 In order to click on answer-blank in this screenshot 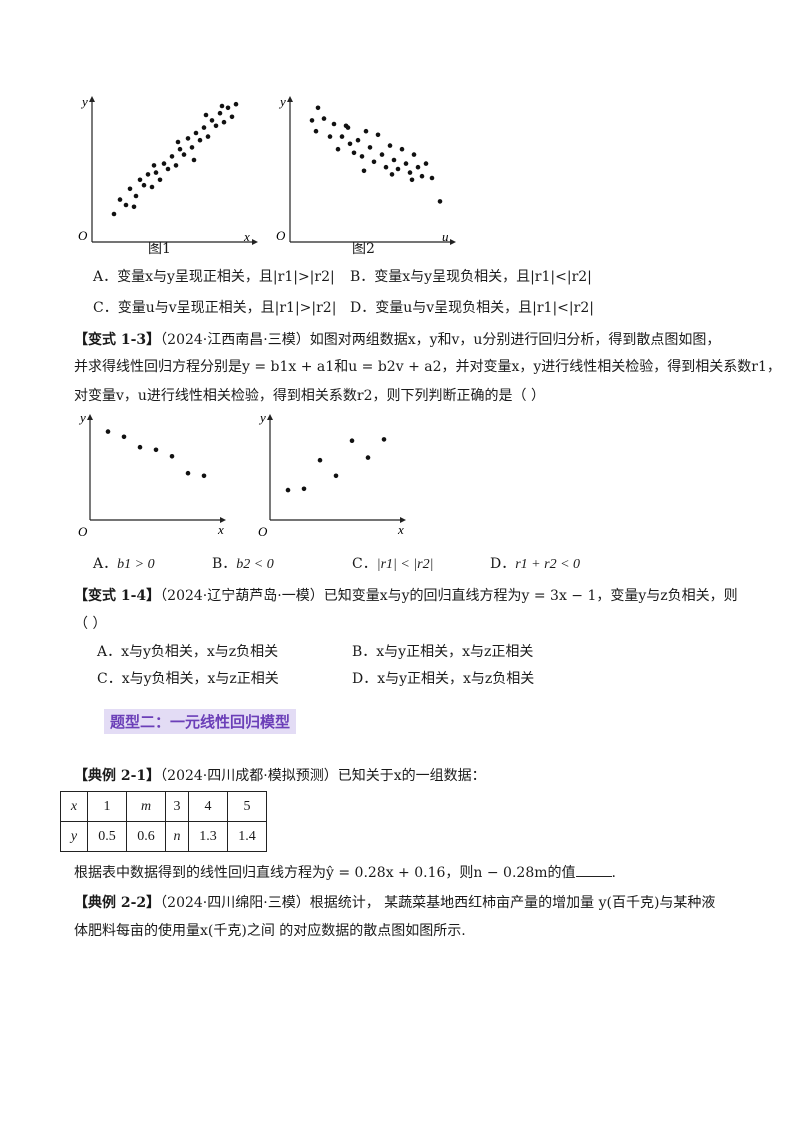, I will do `click(593, 870)`.